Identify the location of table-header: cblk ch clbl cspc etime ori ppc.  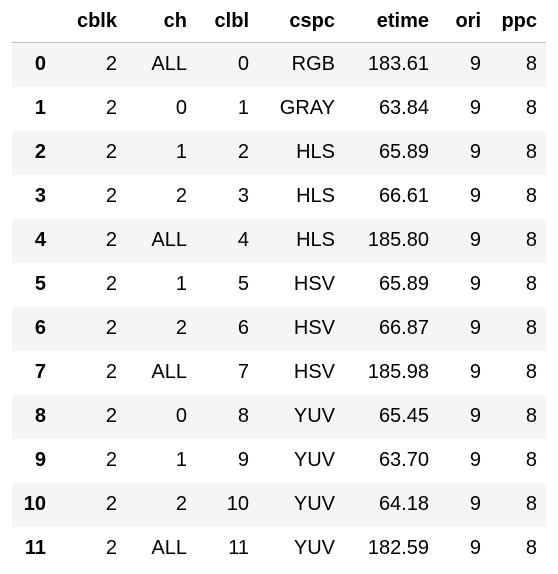
(279, 21).